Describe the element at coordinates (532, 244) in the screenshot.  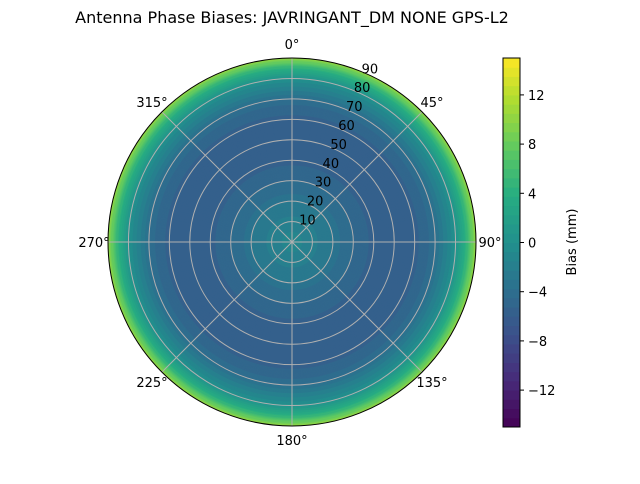
I see `colorbar-tick-label: 0` at that location.